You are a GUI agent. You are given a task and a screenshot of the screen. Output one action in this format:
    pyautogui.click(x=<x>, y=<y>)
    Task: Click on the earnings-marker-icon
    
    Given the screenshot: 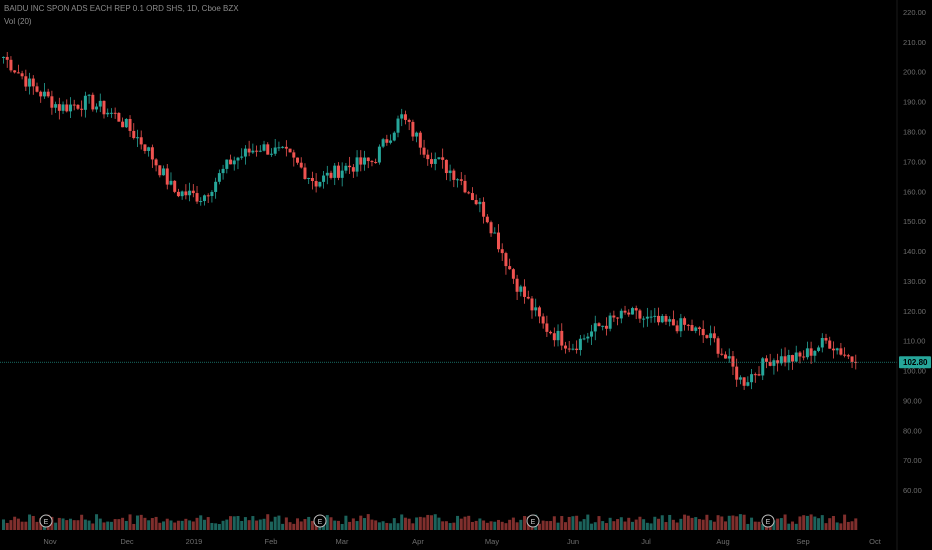 What is the action you would take?
    pyautogui.click(x=46, y=521)
    